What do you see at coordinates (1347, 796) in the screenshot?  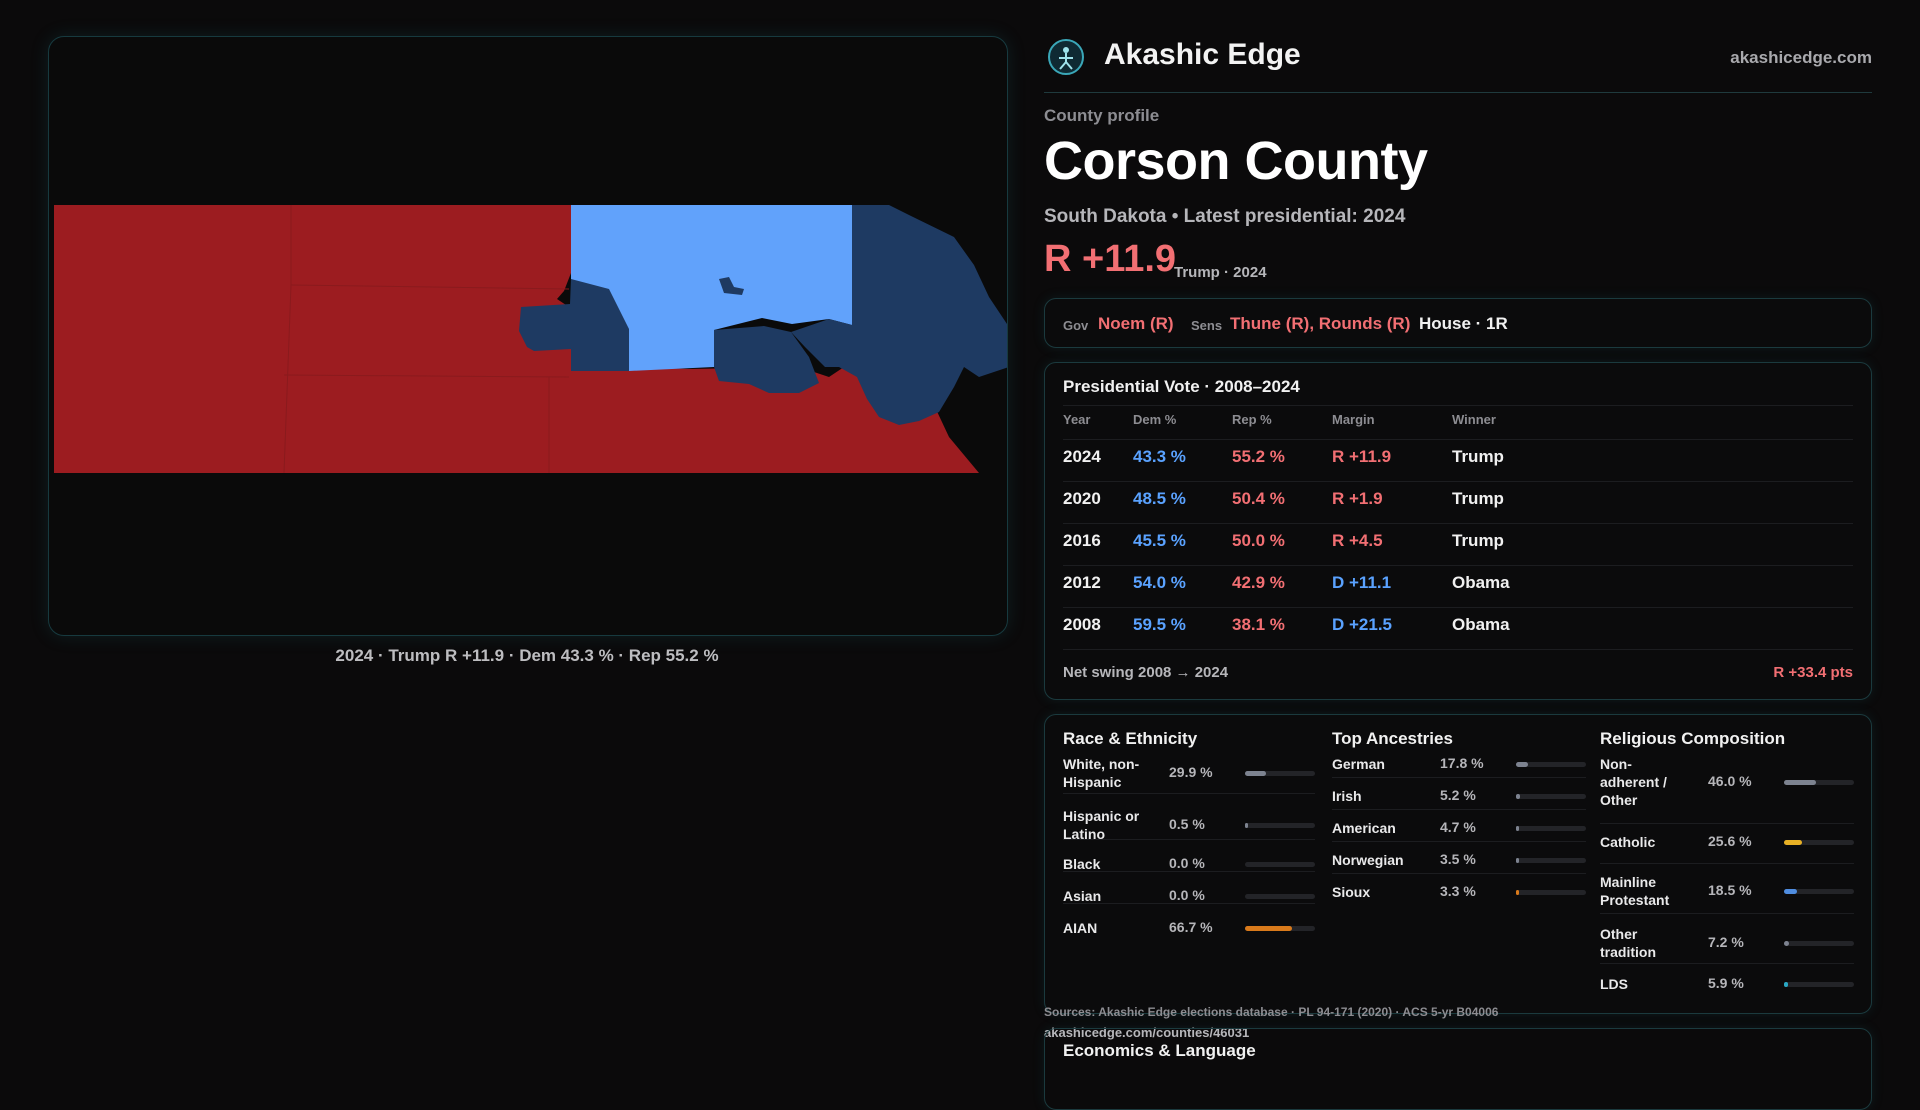 I see `ancestry-label: Irish` at bounding box center [1347, 796].